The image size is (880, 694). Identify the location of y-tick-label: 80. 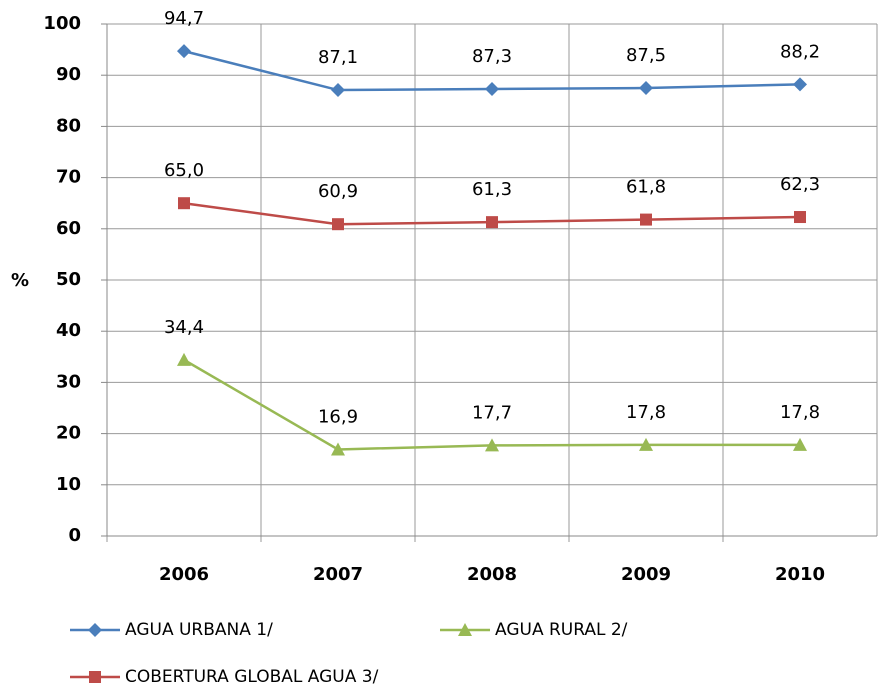
(68, 125).